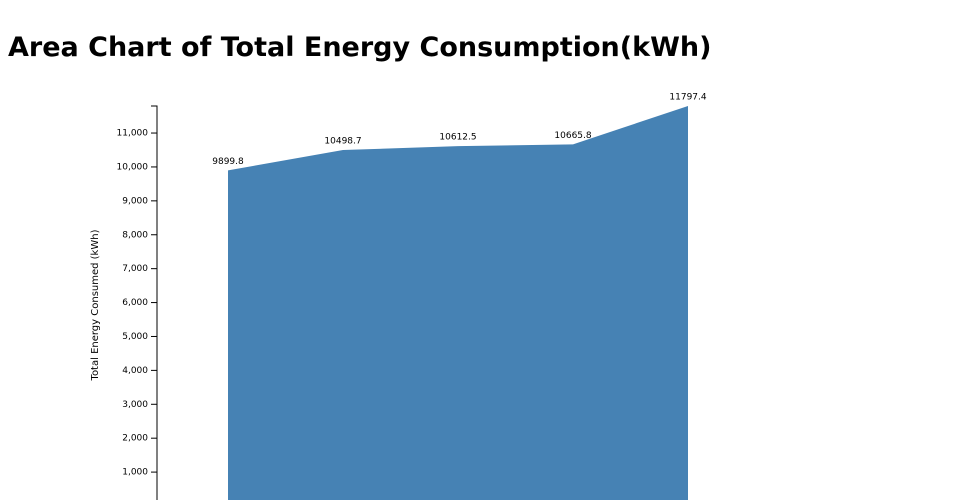  What do you see at coordinates (342, 142) in the screenshot?
I see `data-label: 10498.7` at bounding box center [342, 142].